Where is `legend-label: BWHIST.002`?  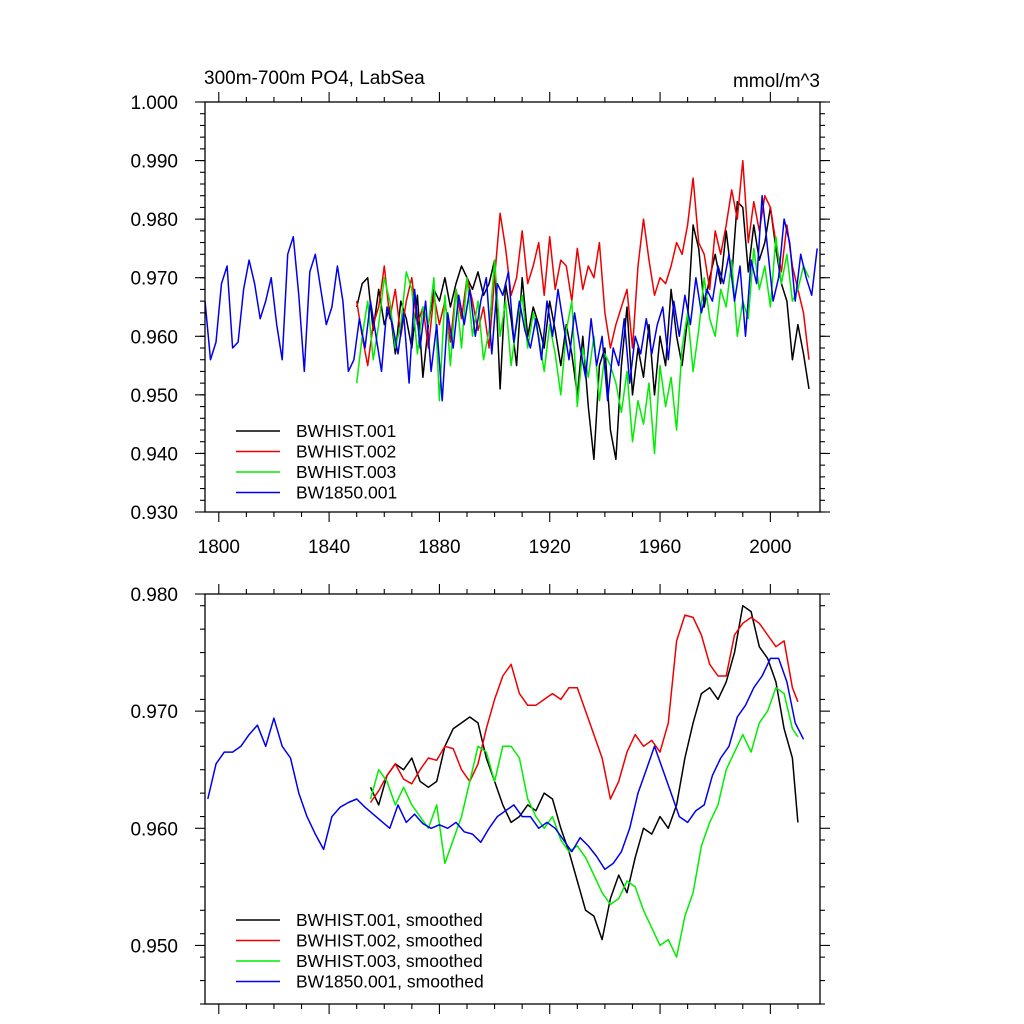 legend-label: BWHIST.002 is located at coordinates (346, 452).